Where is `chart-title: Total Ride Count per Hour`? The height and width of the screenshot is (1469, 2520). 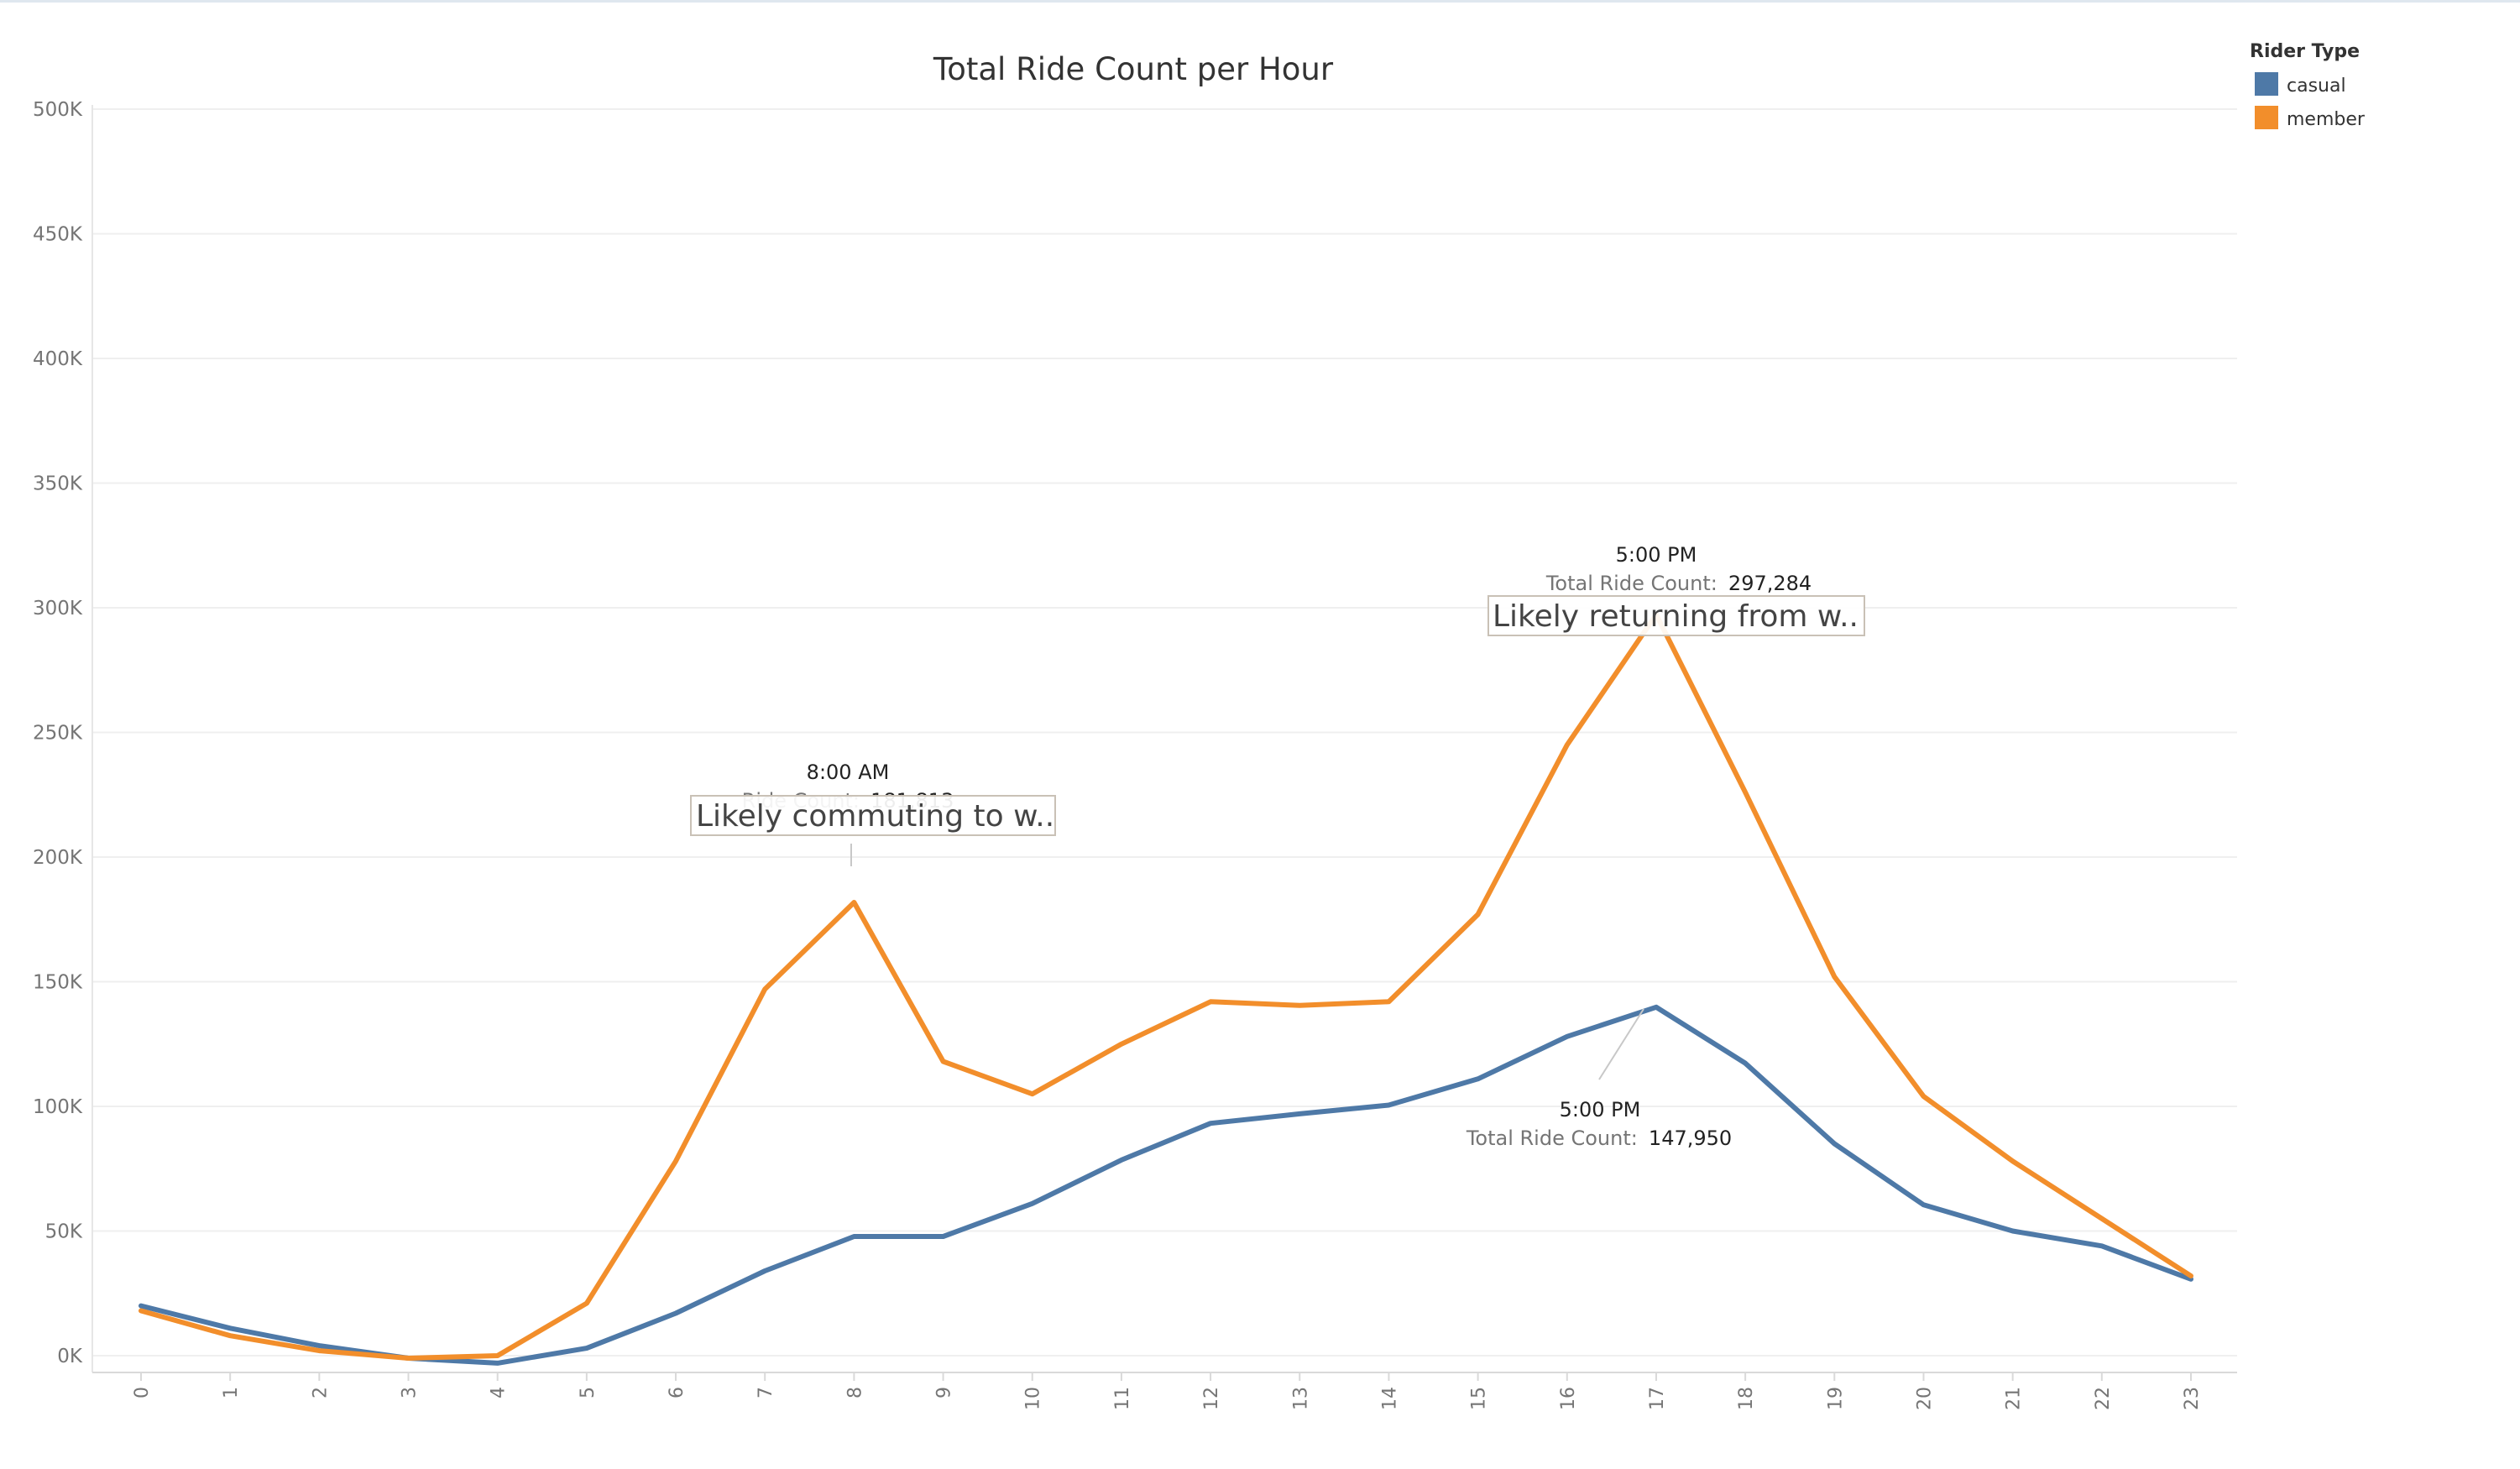 chart-title: Total Ride Count per Hour is located at coordinates (1133, 69).